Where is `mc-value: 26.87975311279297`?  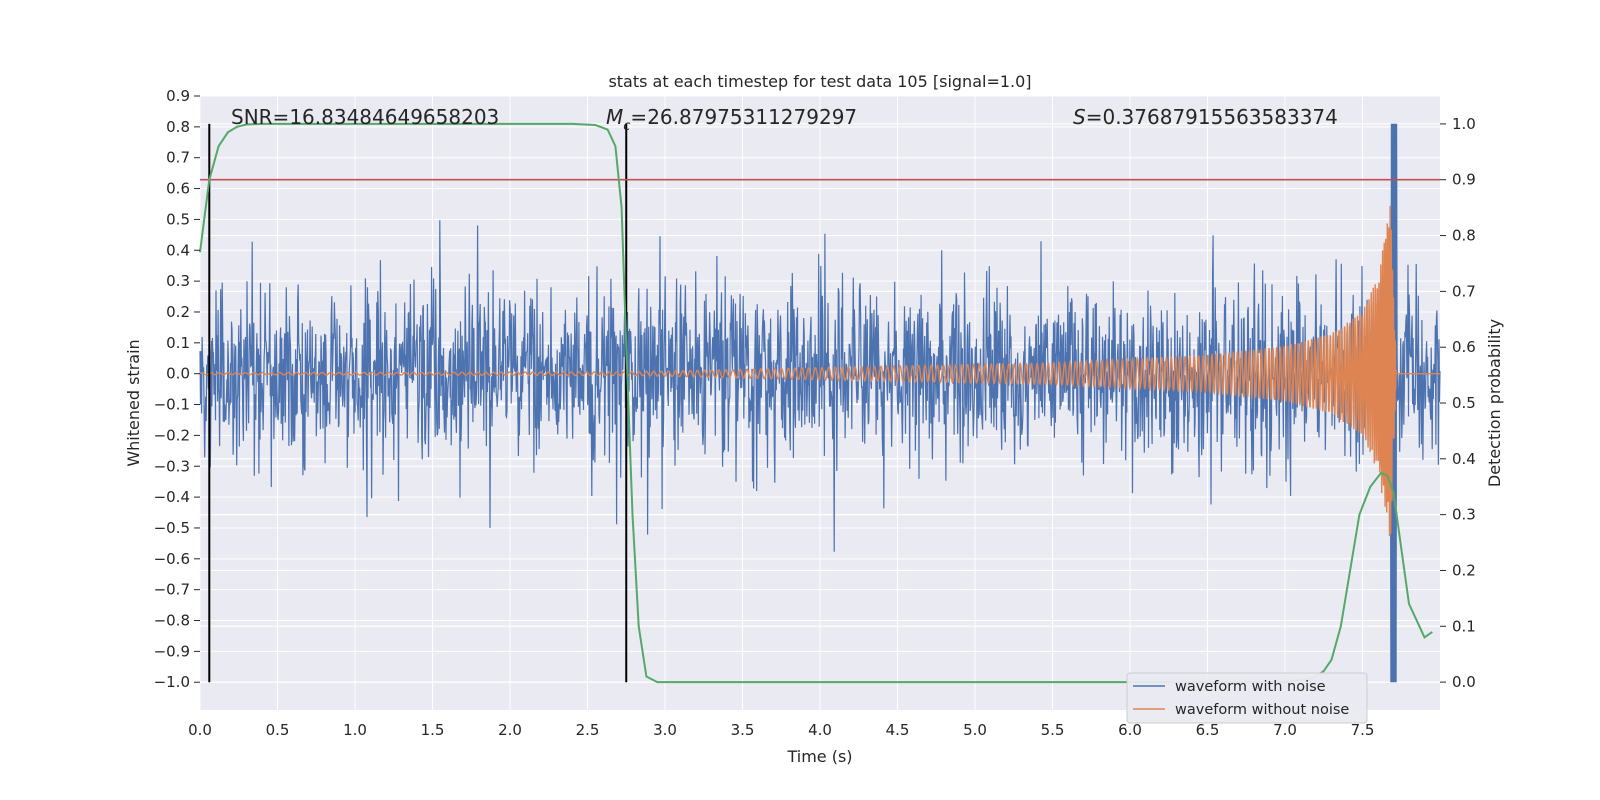
mc-value: 26.87975311279297 is located at coordinates (752, 117).